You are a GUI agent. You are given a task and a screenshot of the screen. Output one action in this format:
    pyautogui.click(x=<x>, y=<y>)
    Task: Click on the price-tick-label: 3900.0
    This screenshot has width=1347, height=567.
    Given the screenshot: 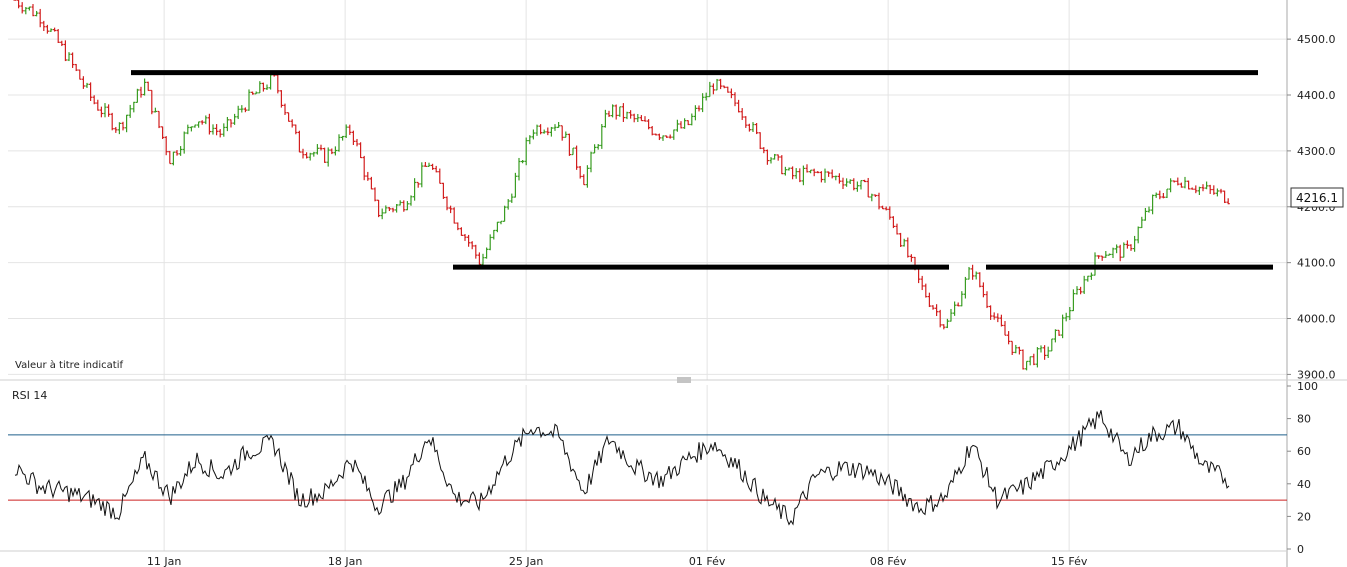 What is the action you would take?
    pyautogui.click(x=1316, y=374)
    